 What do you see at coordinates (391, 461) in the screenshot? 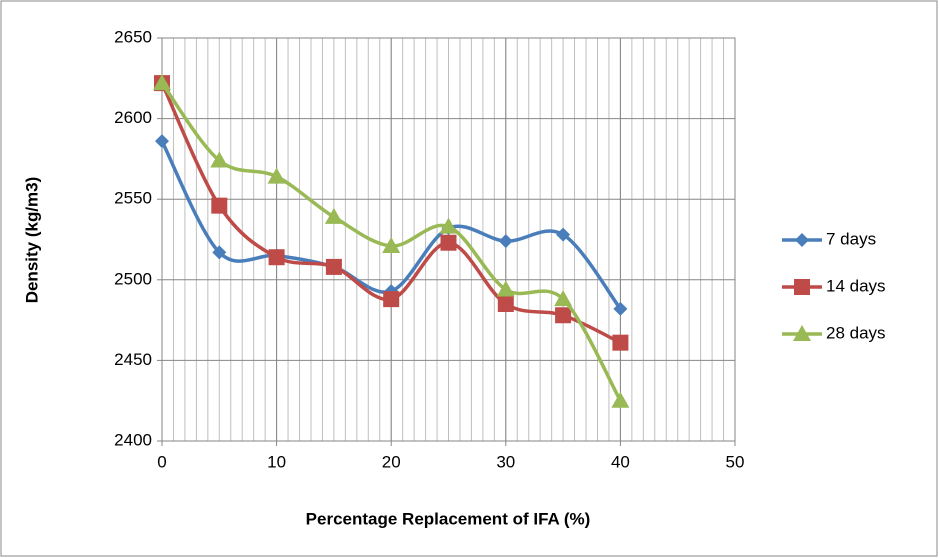
I see `x-tick-label: 20` at bounding box center [391, 461].